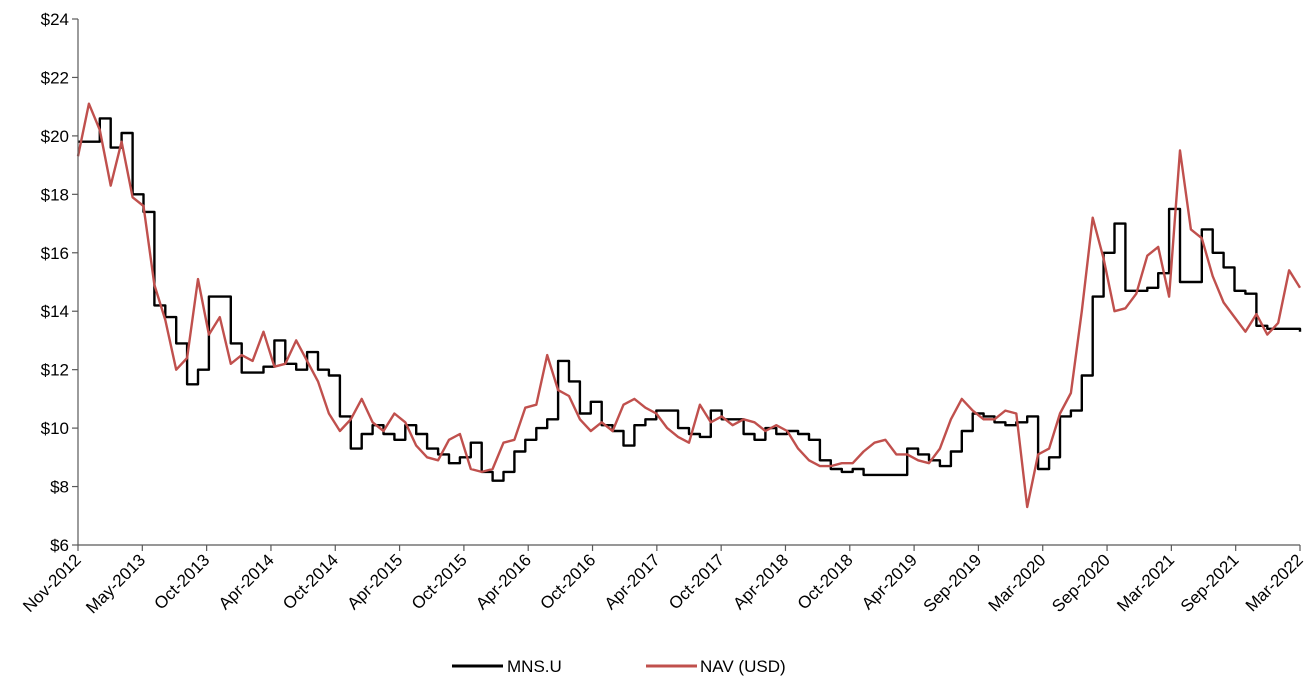 The width and height of the screenshot is (1307, 678). Describe the element at coordinates (375, 581) in the screenshot. I see `x-tick-label: Apr-2015` at that location.